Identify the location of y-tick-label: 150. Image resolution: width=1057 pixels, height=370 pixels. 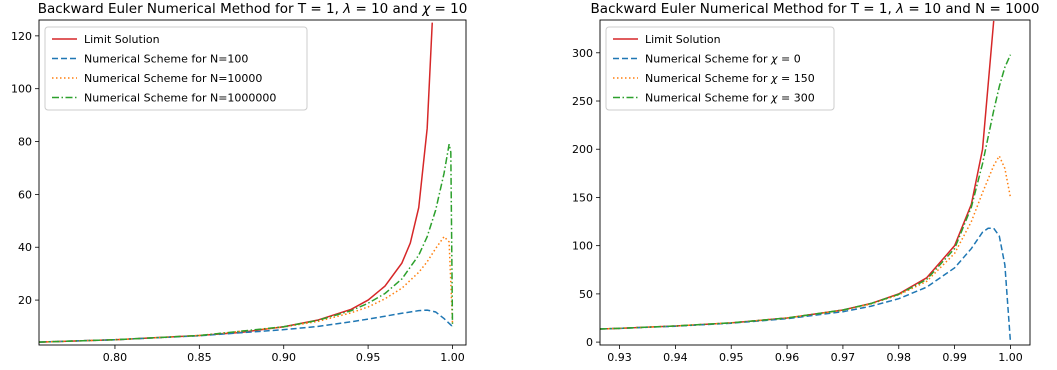
(582, 197).